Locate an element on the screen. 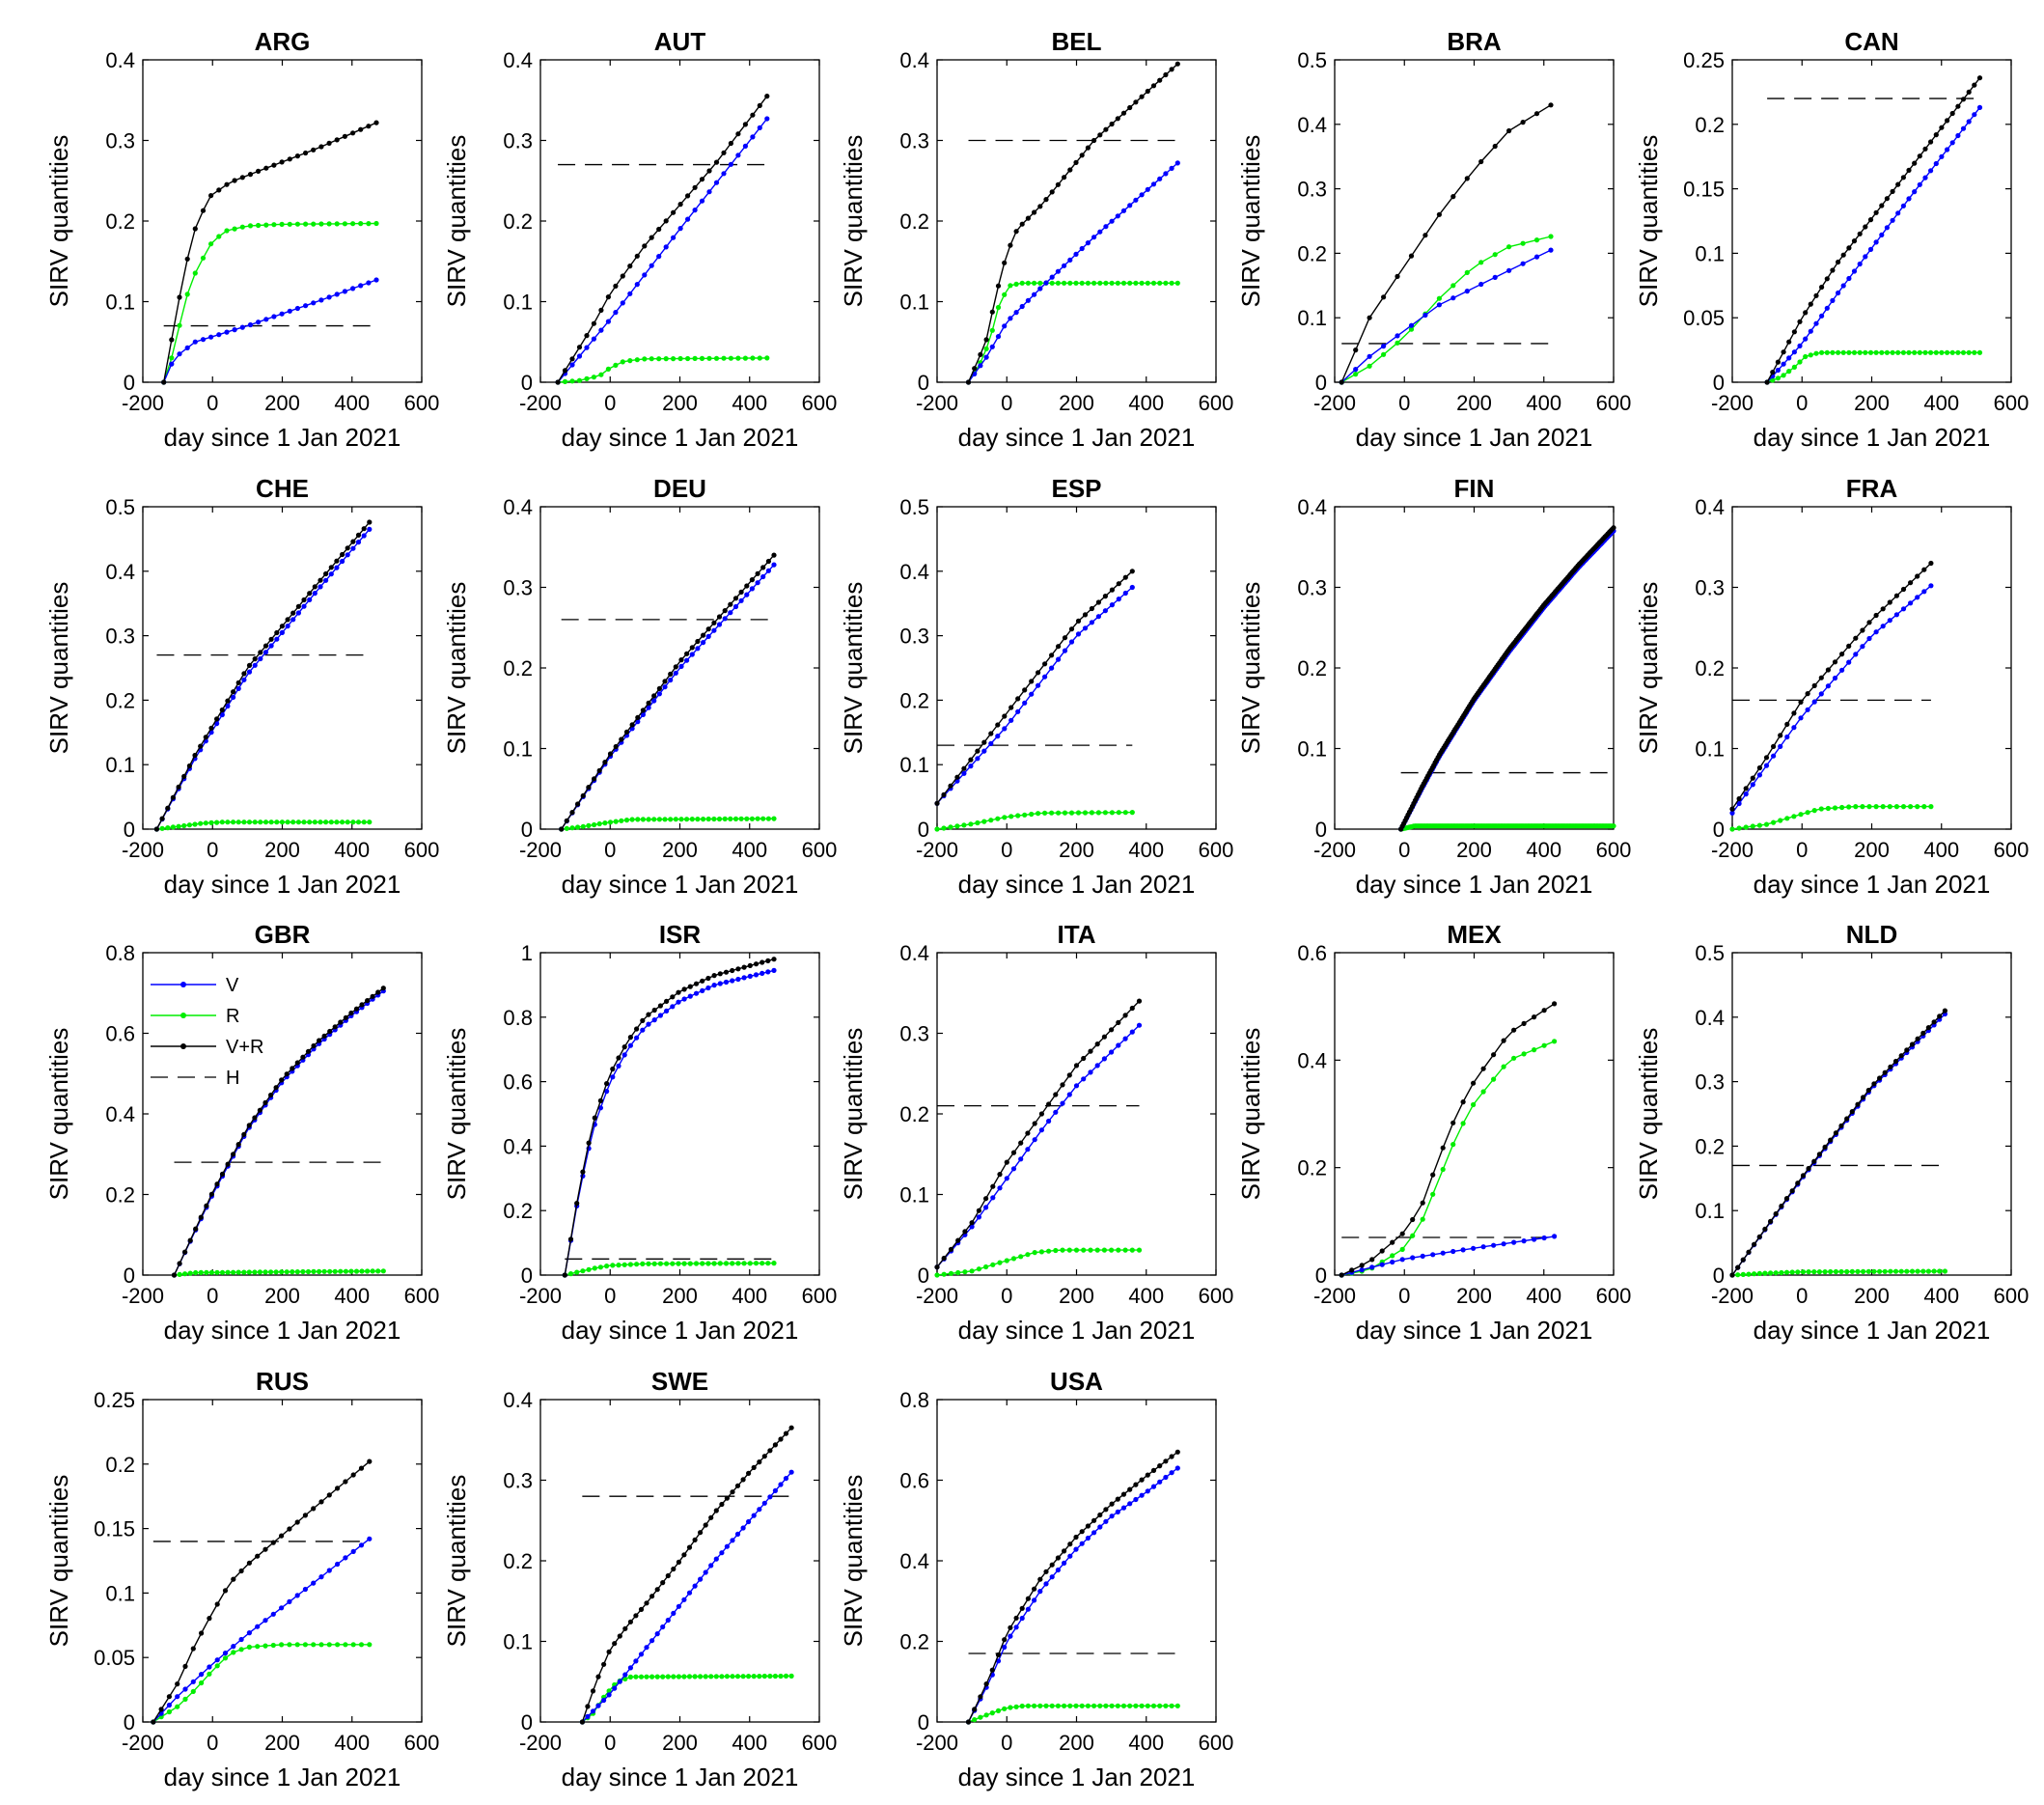 This screenshot has width=2044, height=1805. series-r is located at coordinates (262, 1683).